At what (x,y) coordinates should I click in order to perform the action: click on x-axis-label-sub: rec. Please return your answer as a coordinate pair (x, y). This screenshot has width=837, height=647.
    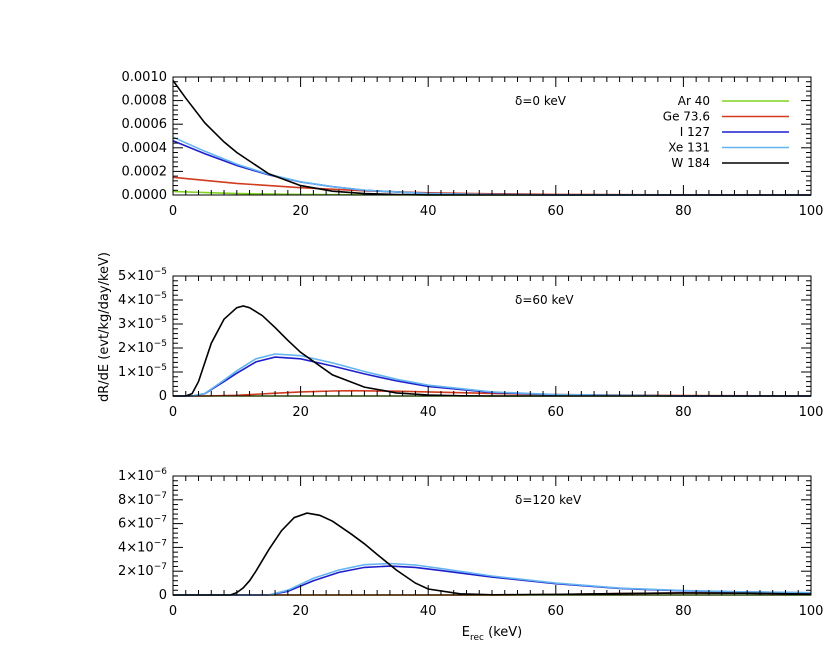
    Looking at the image, I should click on (477, 638).